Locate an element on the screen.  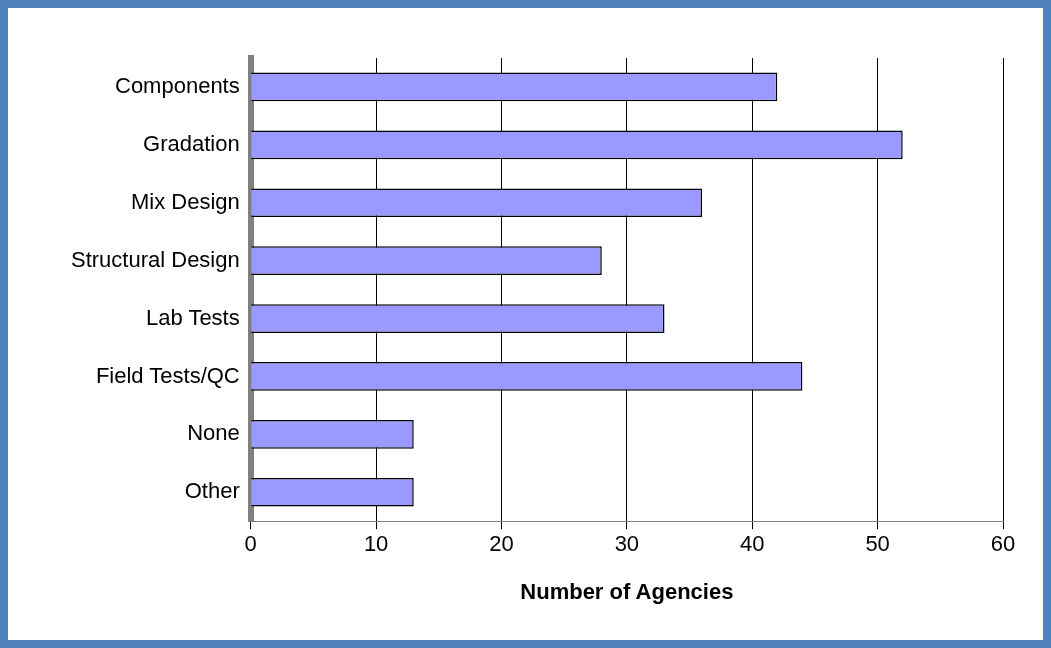
x-tick-label: 10 is located at coordinates (376, 544).